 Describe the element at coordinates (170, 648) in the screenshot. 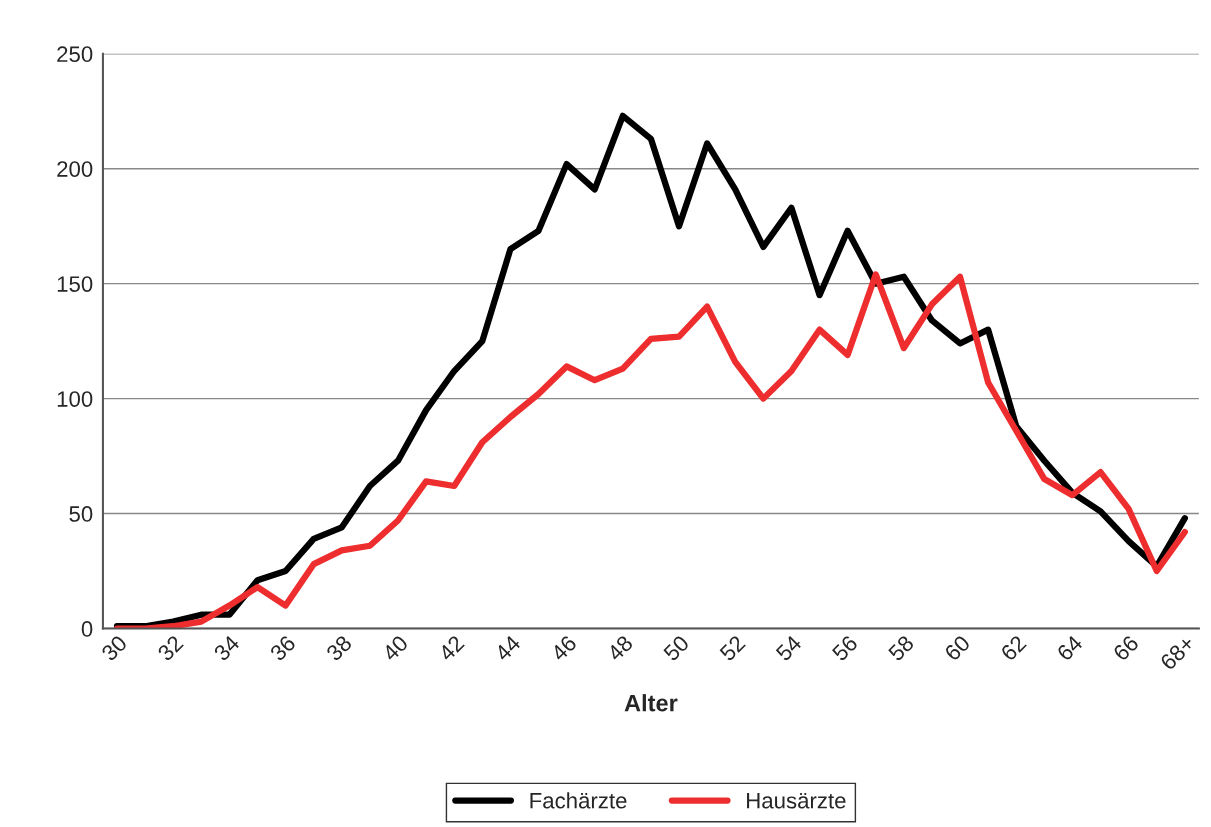

I see `x-tick-label: 32` at that location.